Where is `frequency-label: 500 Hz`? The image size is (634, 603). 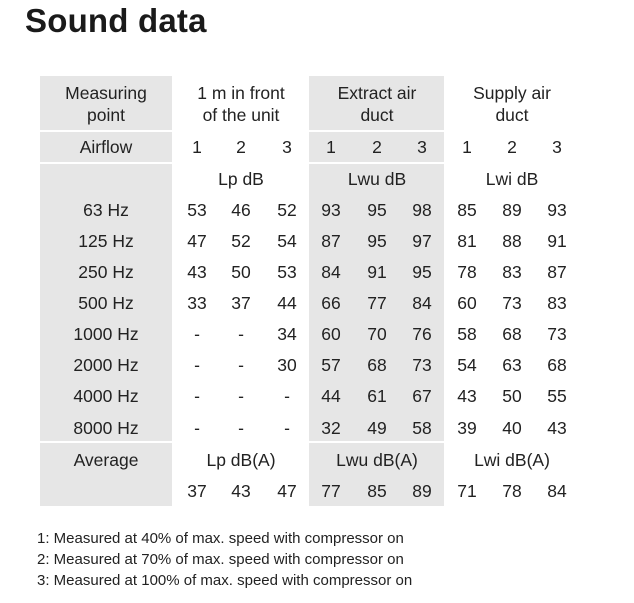
frequency-label: 500 Hz is located at coordinates (106, 303).